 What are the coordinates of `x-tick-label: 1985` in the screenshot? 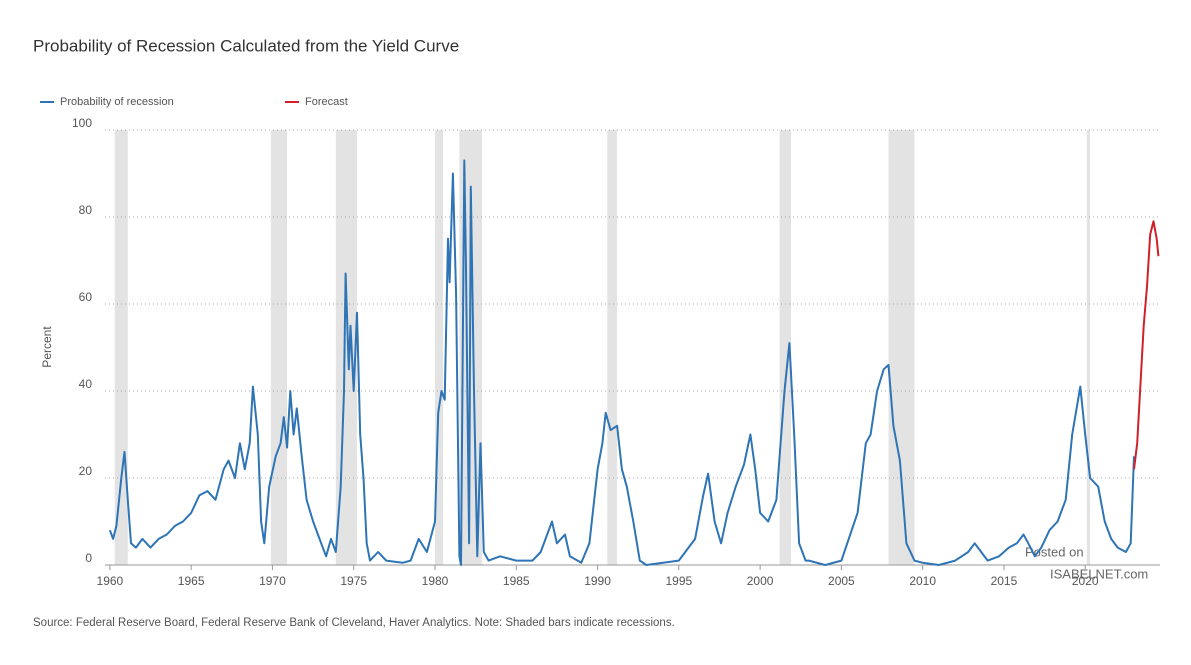 It's located at (516, 581).